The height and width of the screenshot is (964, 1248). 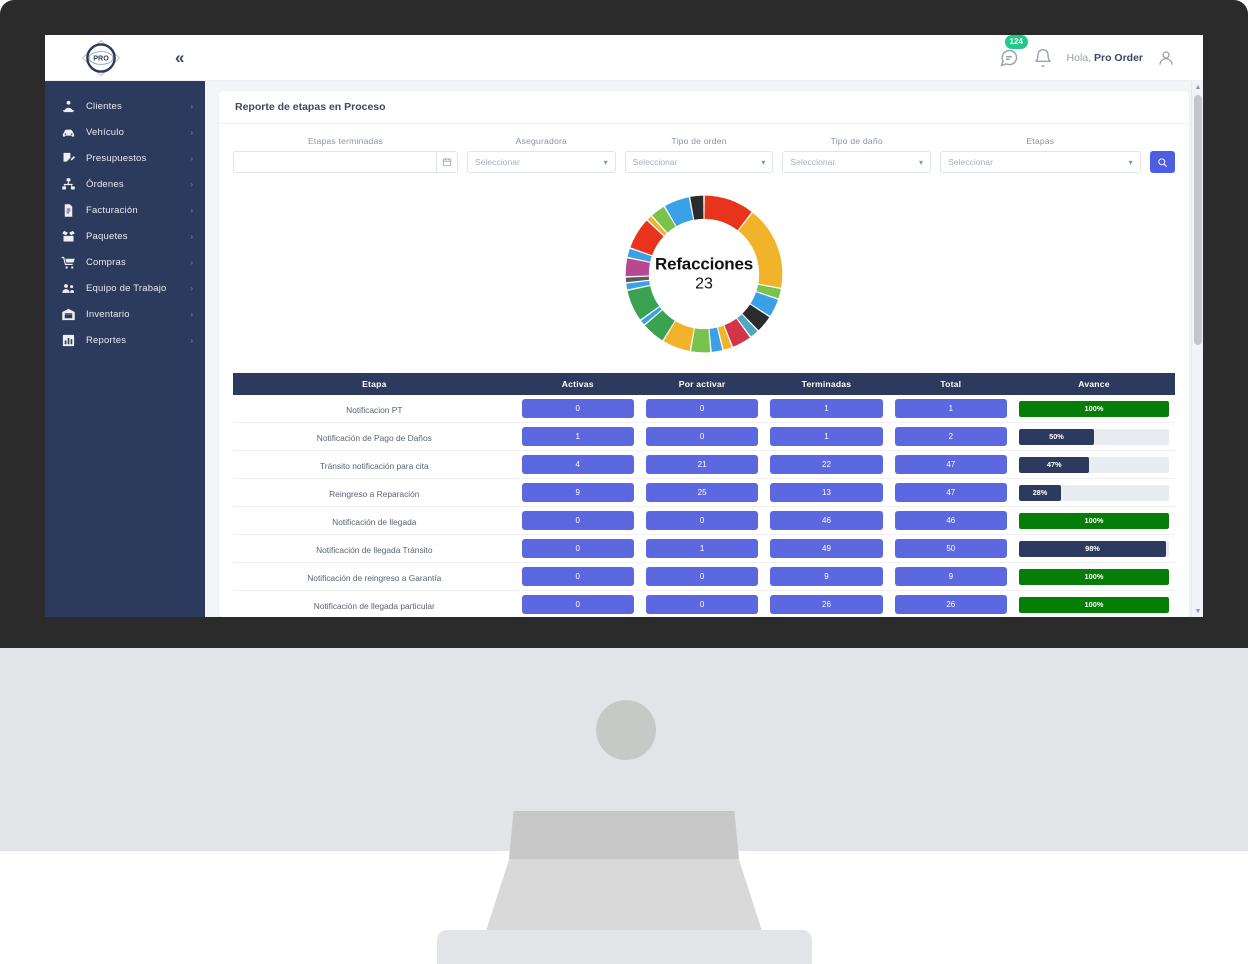 I want to click on cell-activas: 9, so click(x=577, y=492).